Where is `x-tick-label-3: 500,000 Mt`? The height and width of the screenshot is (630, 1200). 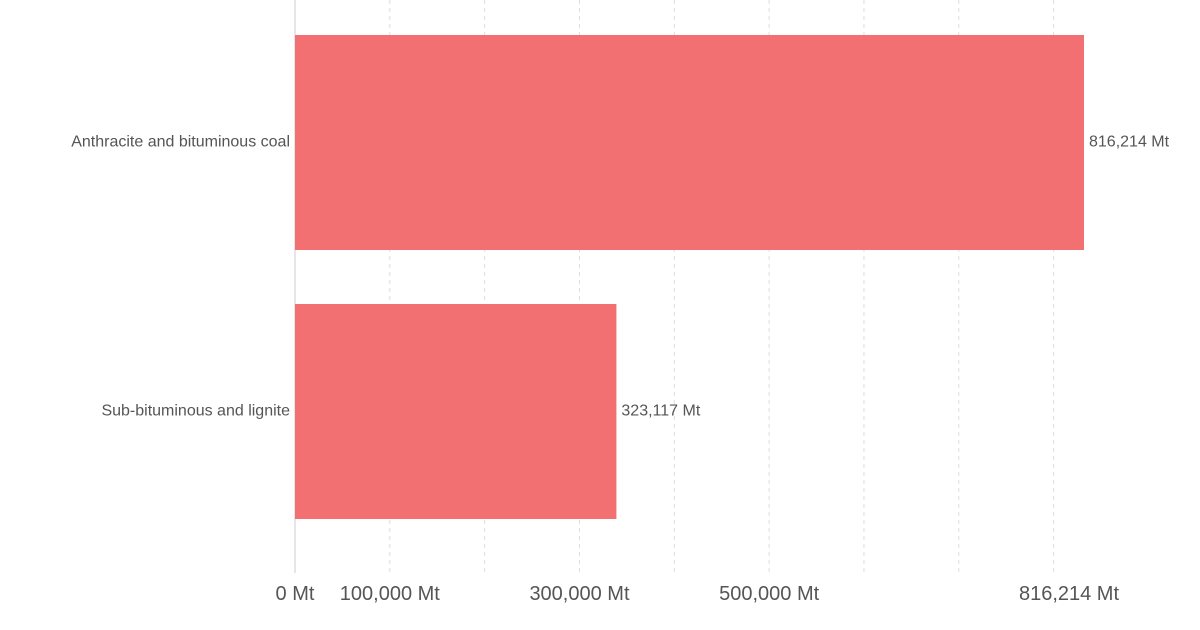 x-tick-label-3: 500,000 Mt is located at coordinates (769, 594).